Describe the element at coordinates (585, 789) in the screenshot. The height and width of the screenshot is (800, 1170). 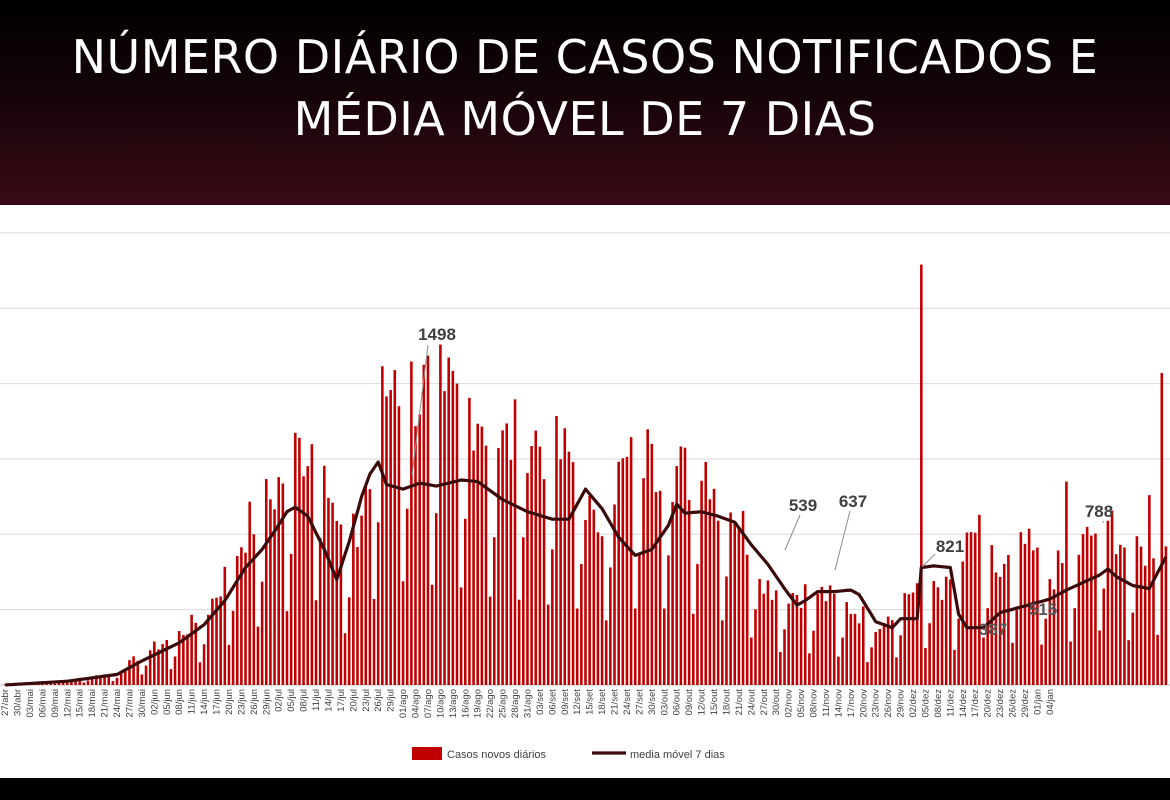
I see `bottom-border` at that location.